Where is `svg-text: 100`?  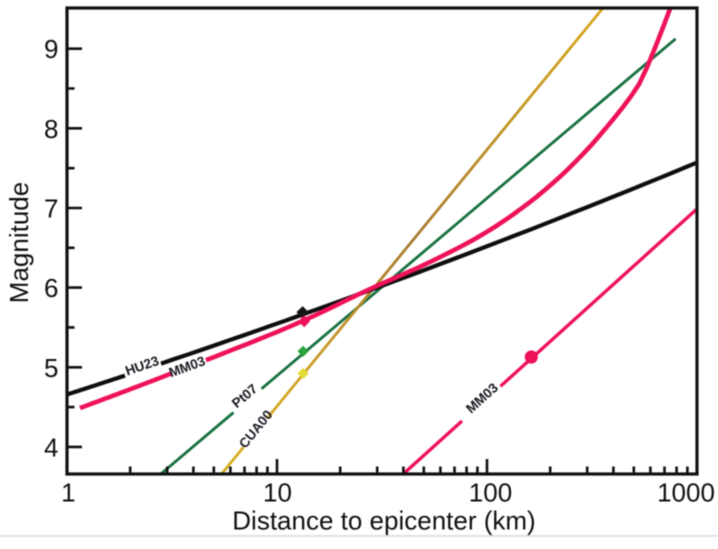 svg-text: 100 is located at coordinates (490, 493).